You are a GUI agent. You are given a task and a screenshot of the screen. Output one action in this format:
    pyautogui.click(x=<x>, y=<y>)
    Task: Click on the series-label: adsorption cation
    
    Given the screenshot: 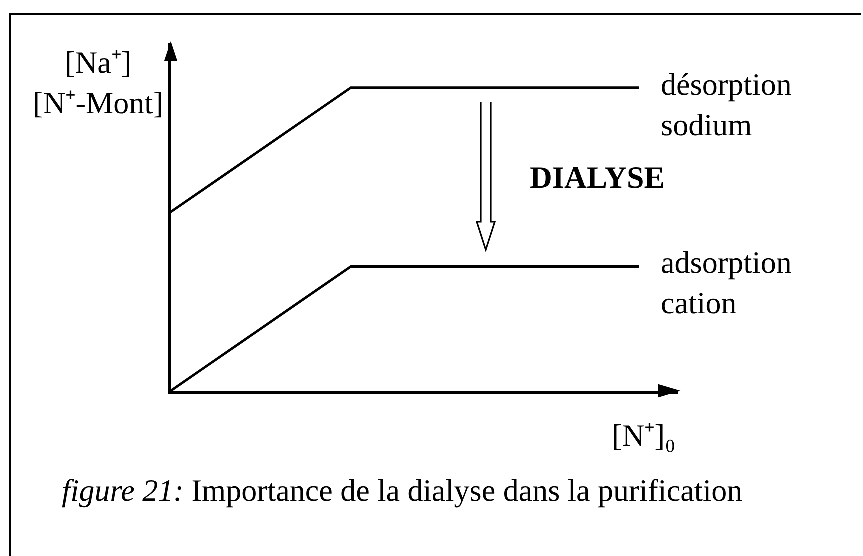 What is the action you would take?
    pyautogui.click(x=726, y=282)
    